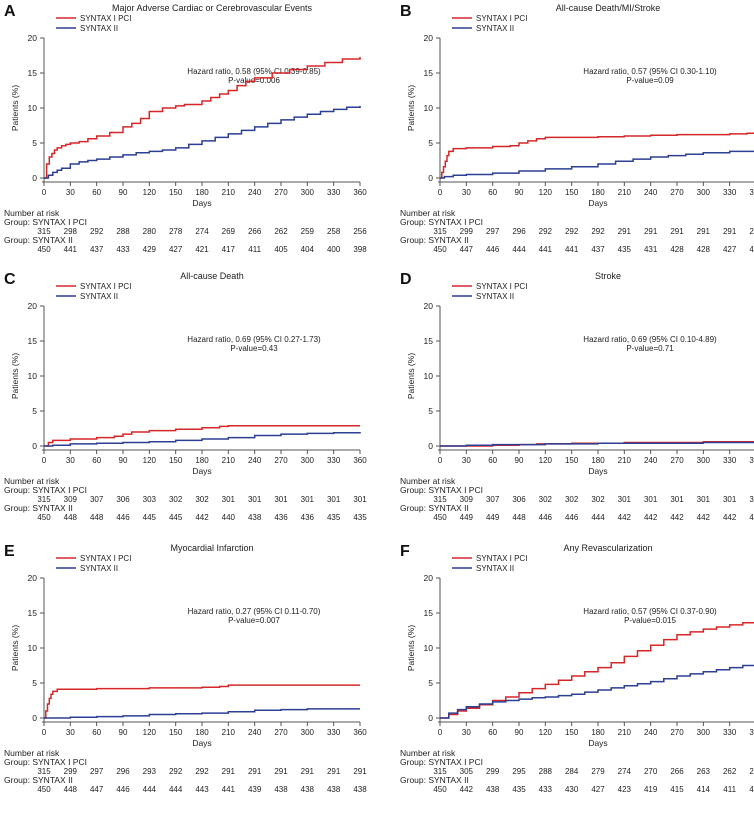  I want to click on y-tick-label: 15, so click(429, 613).